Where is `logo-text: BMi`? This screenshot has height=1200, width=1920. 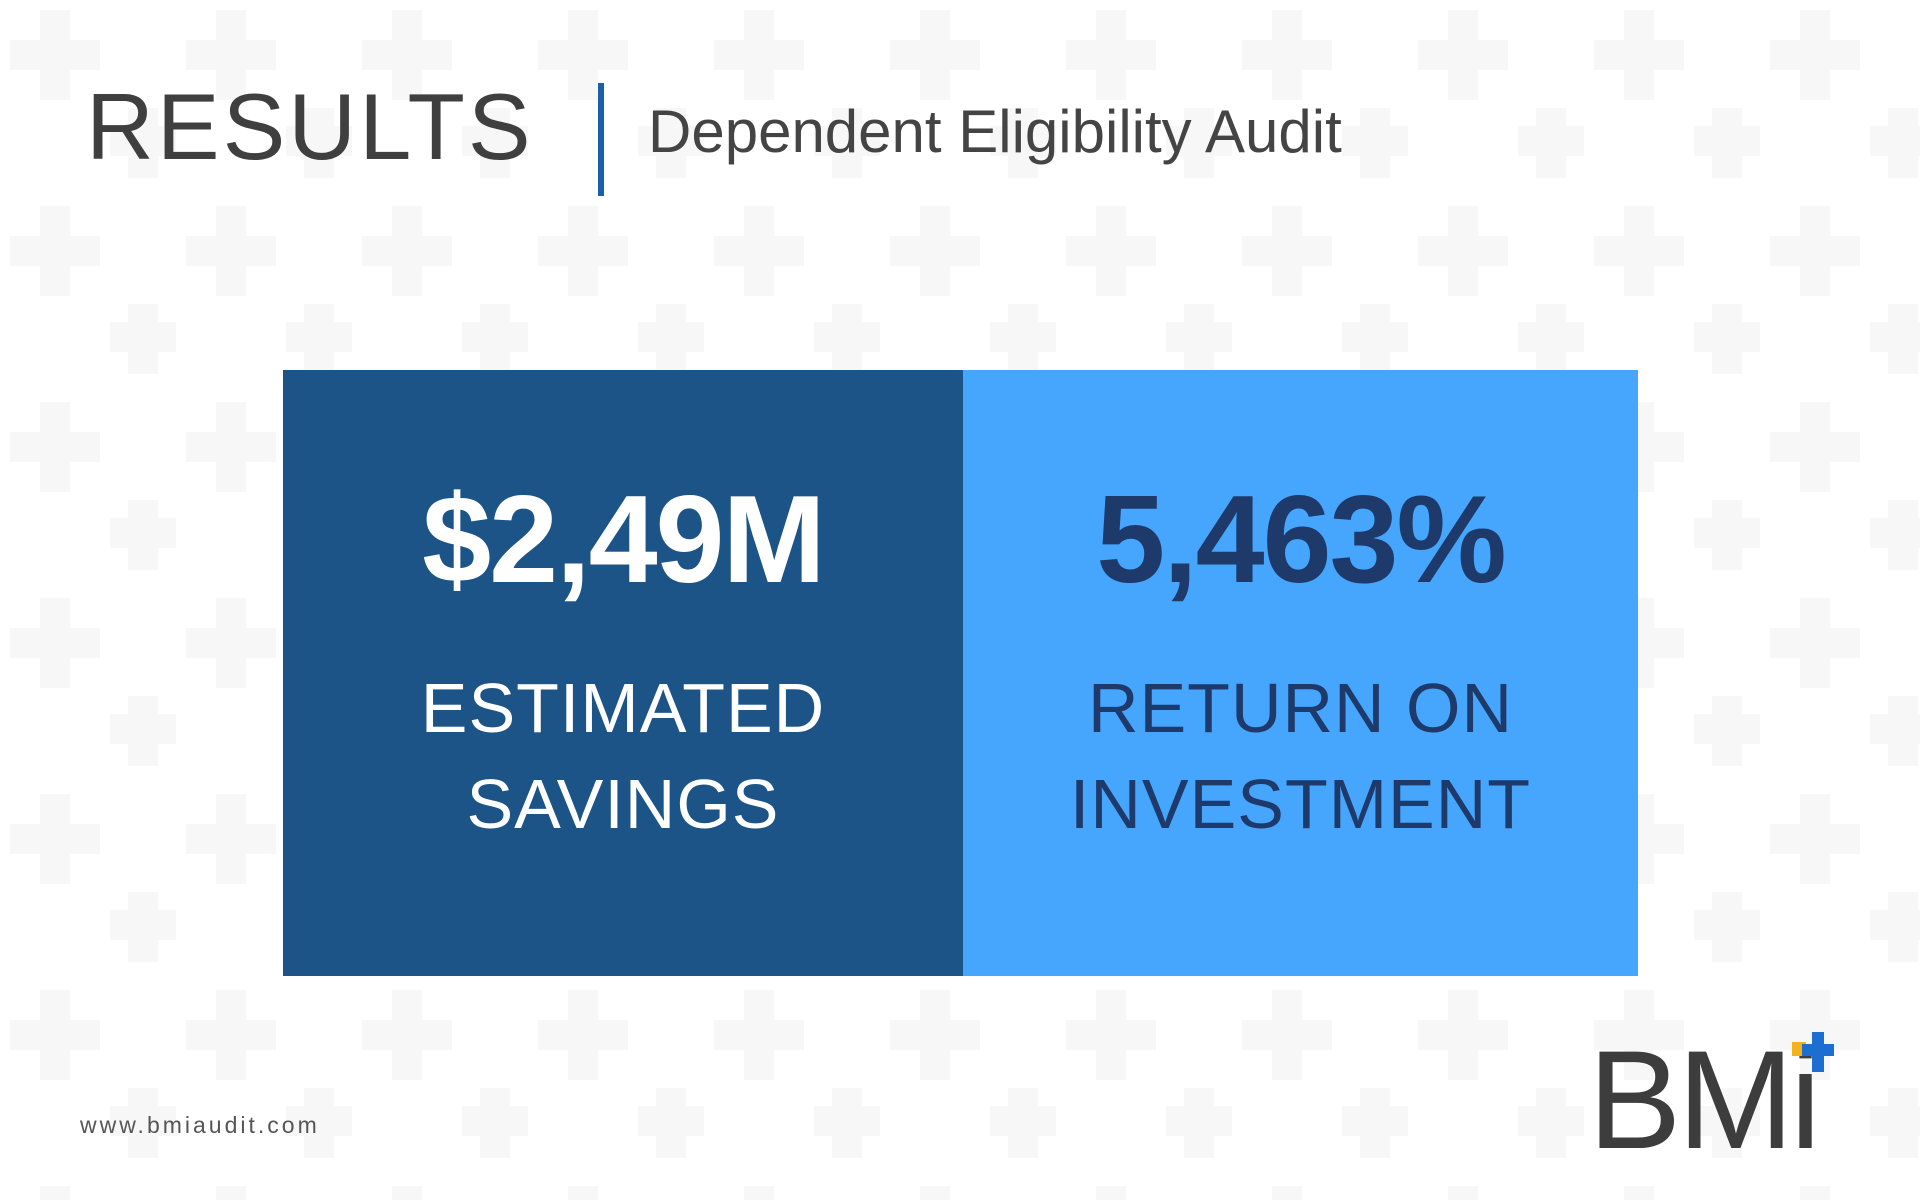 logo-text: BMi is located at coordinates (1704, 1099).